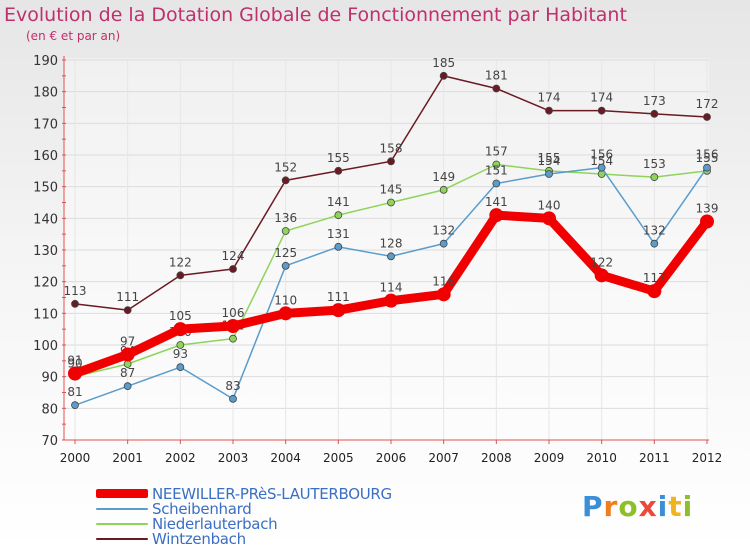 The image size is (750, 550). What do you see at coordinates (45, 61) in the screenshot?
I see `y-tick-label: 190` at bounding box center [45, 61].